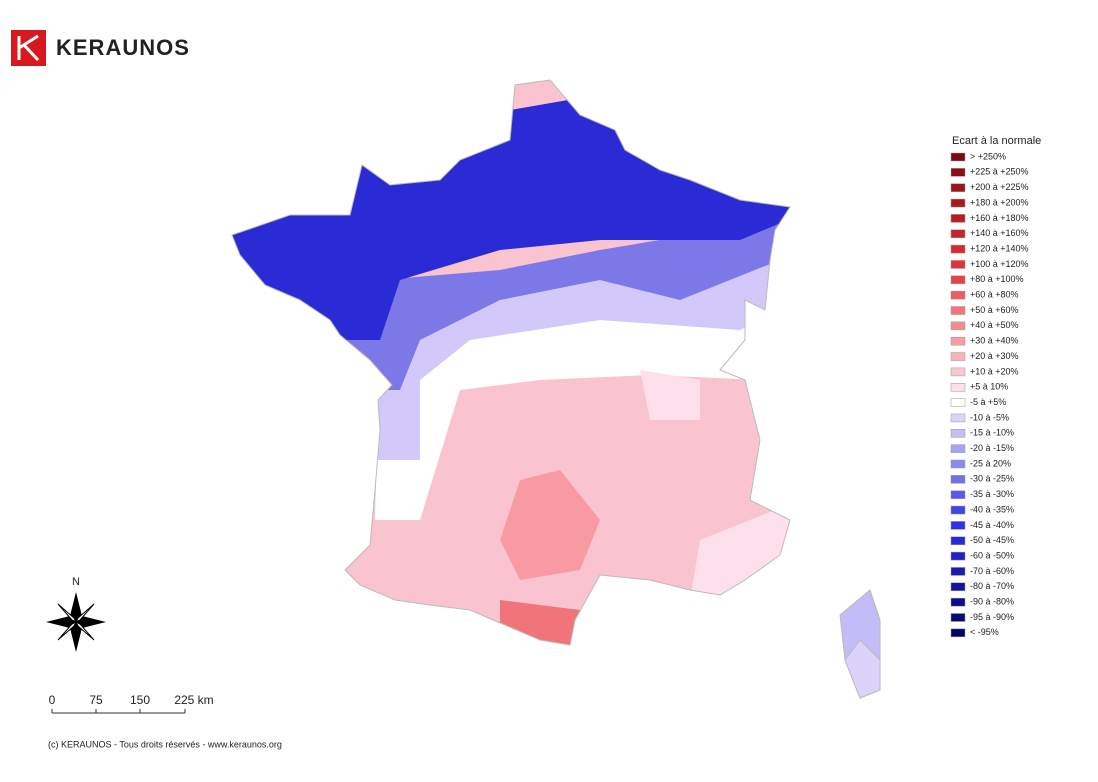 This screenshot has width=1098, height=782. I want to click on legend-label: +5 à 10%, so click(989, 387).